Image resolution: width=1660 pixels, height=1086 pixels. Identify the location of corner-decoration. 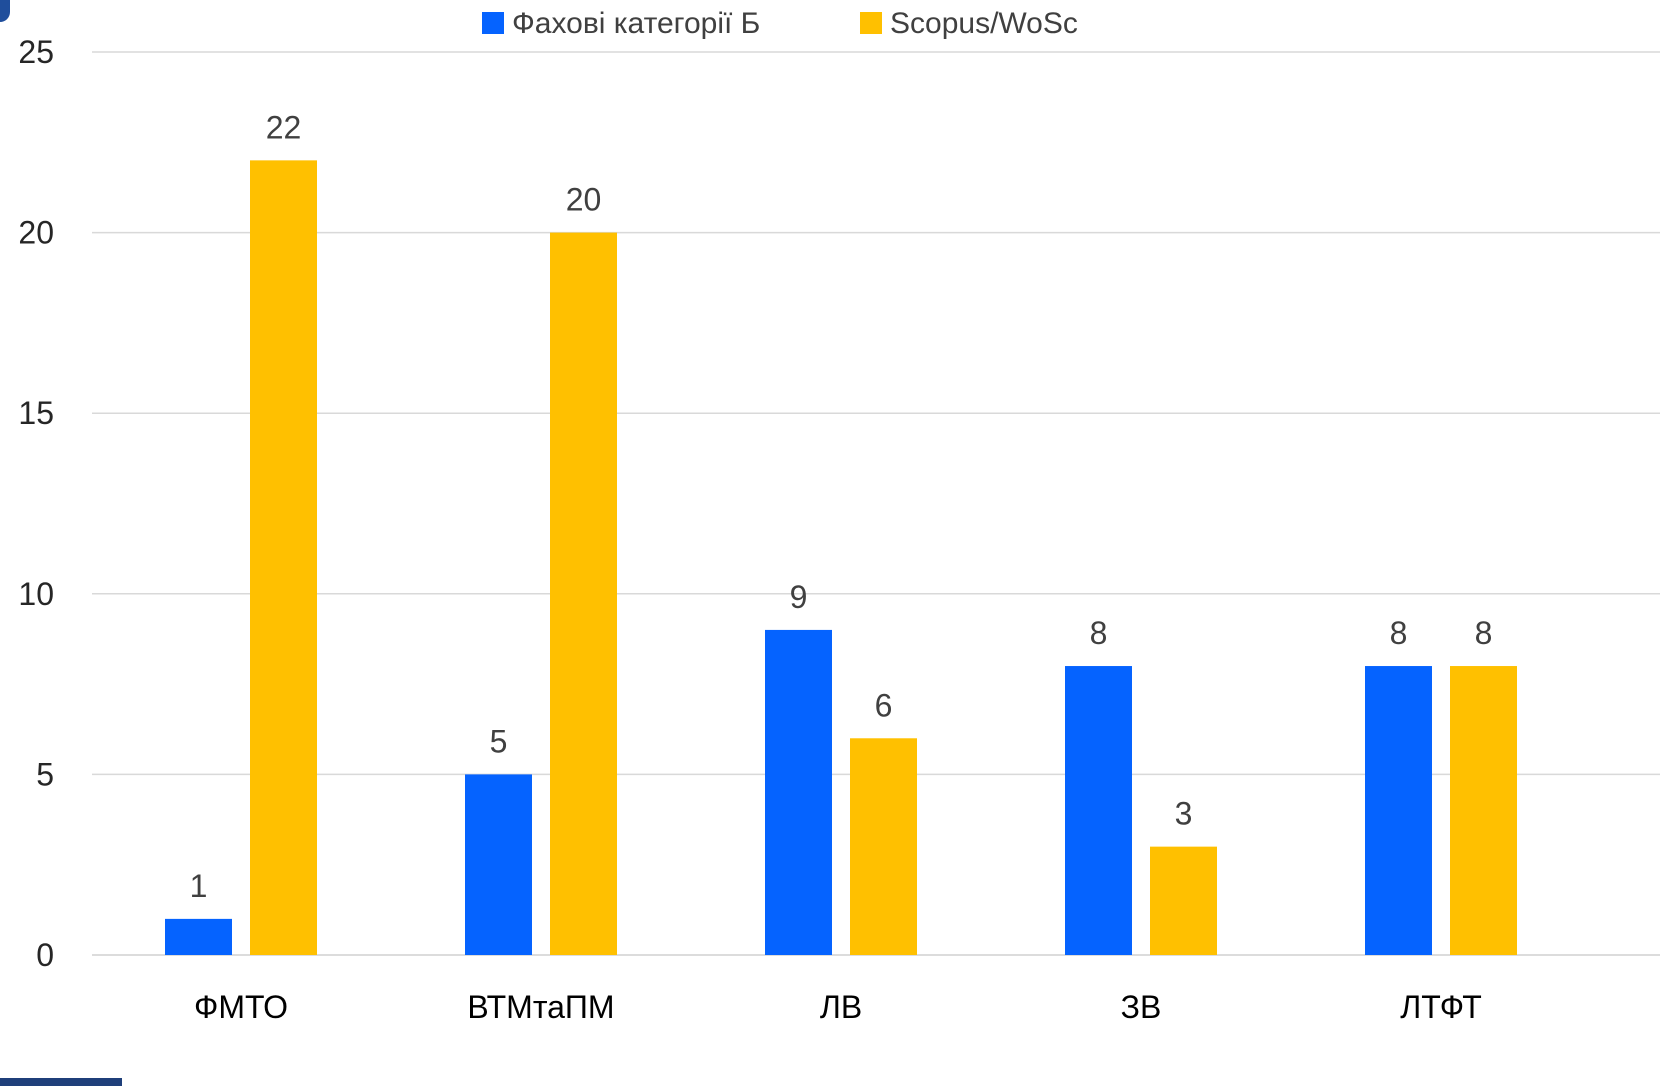
(5, 11).